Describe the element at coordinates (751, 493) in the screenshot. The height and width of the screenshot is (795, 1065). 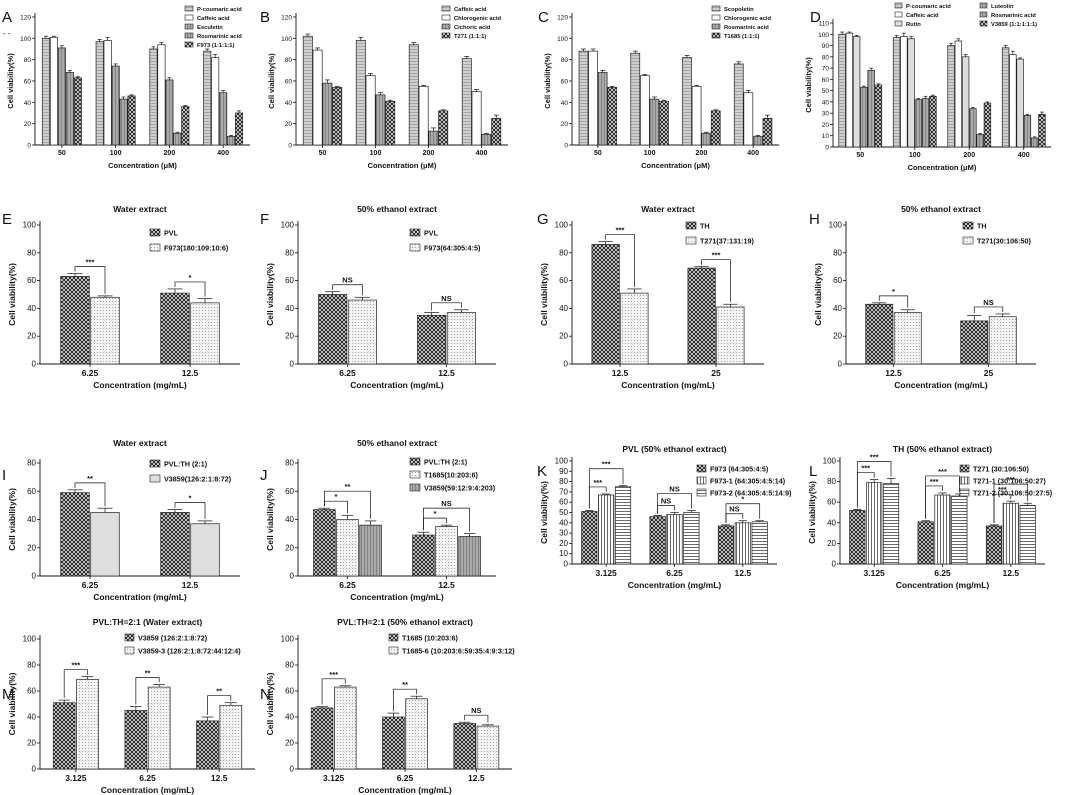
I see `legend-label: F973-2 (64:305:4:5:14:9)` at that location.